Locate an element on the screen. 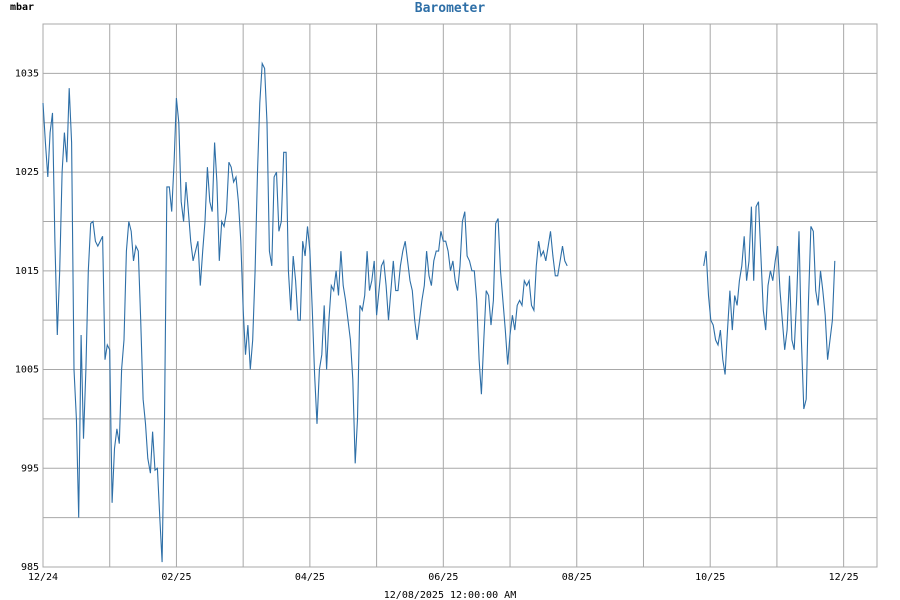 The height and width of the screenshot is (600, 900). y-tick-label: 1025 is located at coordinates (27, 172).